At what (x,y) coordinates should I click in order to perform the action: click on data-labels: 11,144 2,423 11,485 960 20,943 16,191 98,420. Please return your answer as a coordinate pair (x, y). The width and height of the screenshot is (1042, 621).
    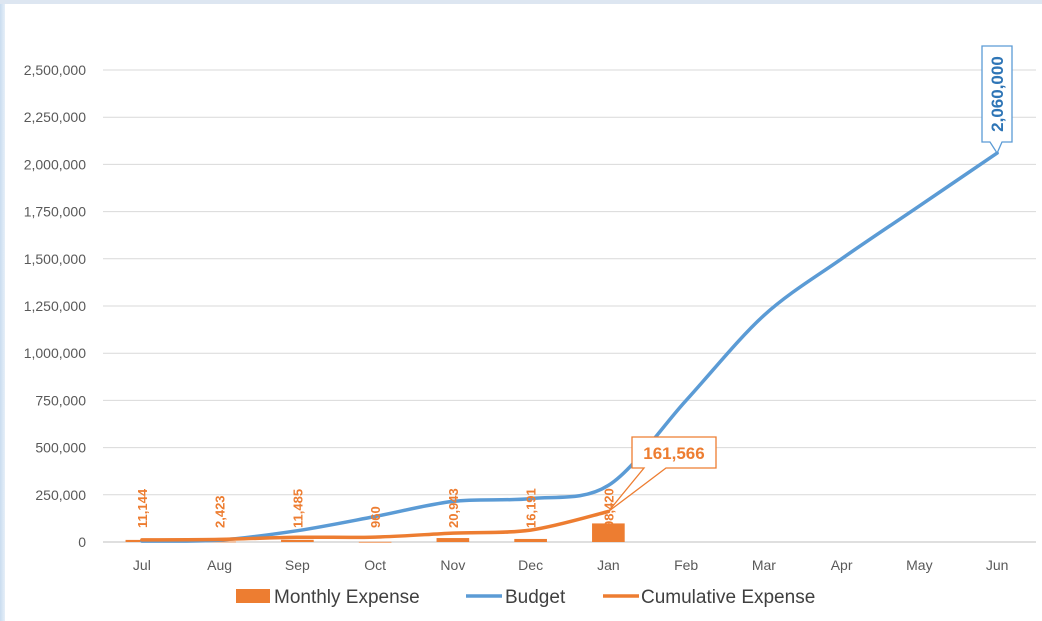
    Looking at the image, I should click on (376, 508).